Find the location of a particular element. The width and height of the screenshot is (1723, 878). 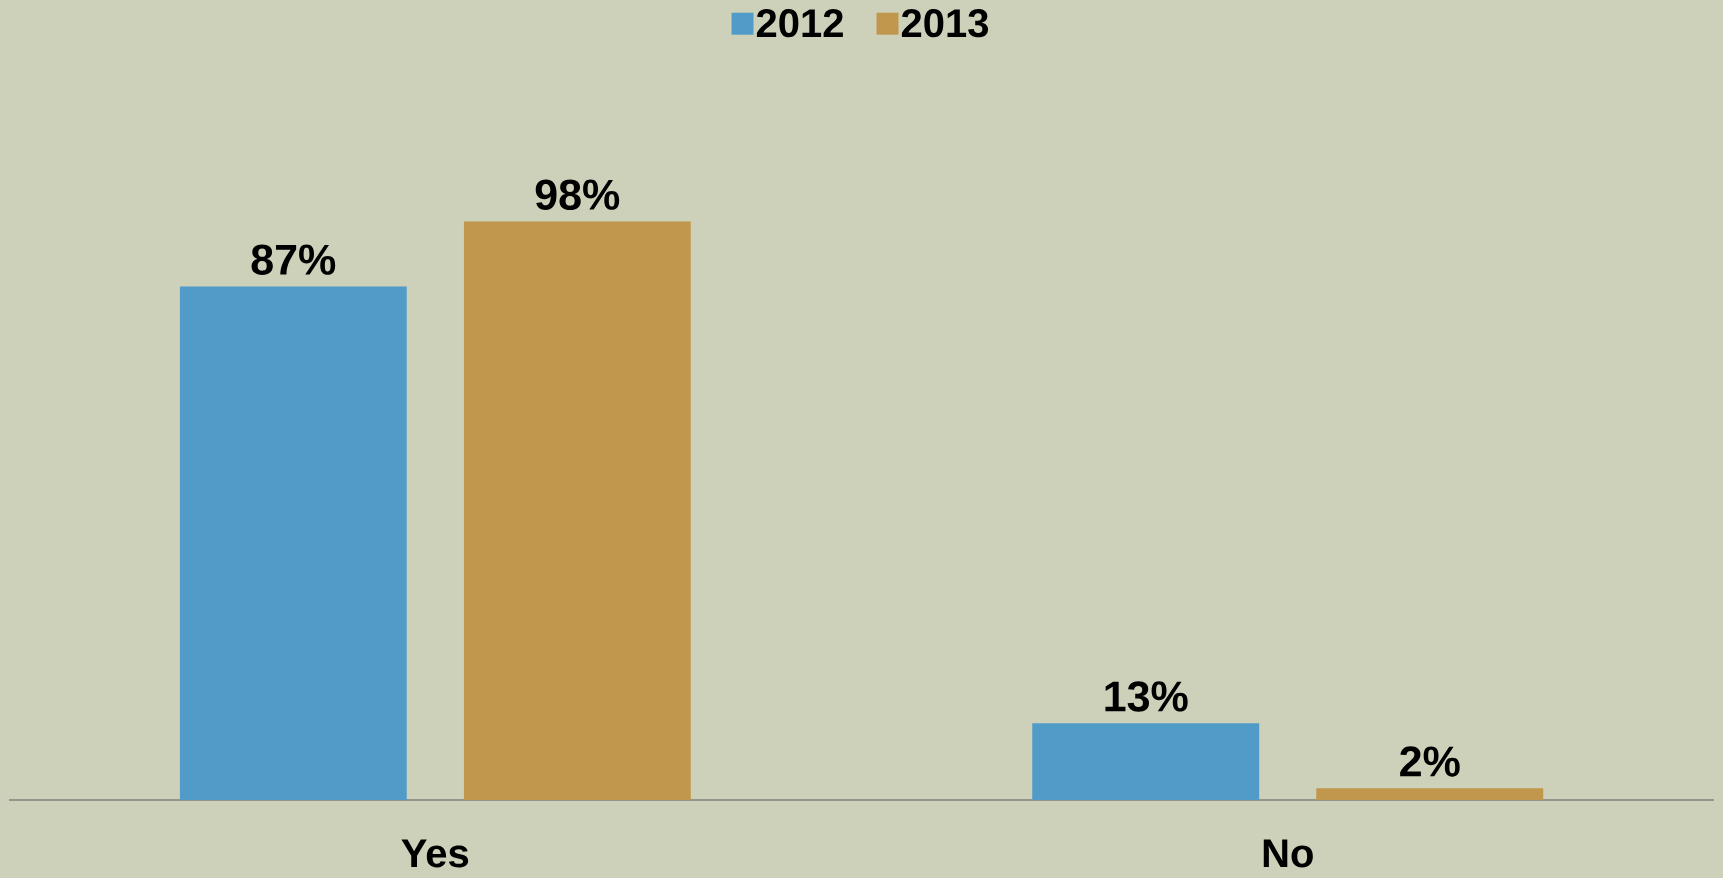

data-label: 13% is located at coordinates (1146, 696).